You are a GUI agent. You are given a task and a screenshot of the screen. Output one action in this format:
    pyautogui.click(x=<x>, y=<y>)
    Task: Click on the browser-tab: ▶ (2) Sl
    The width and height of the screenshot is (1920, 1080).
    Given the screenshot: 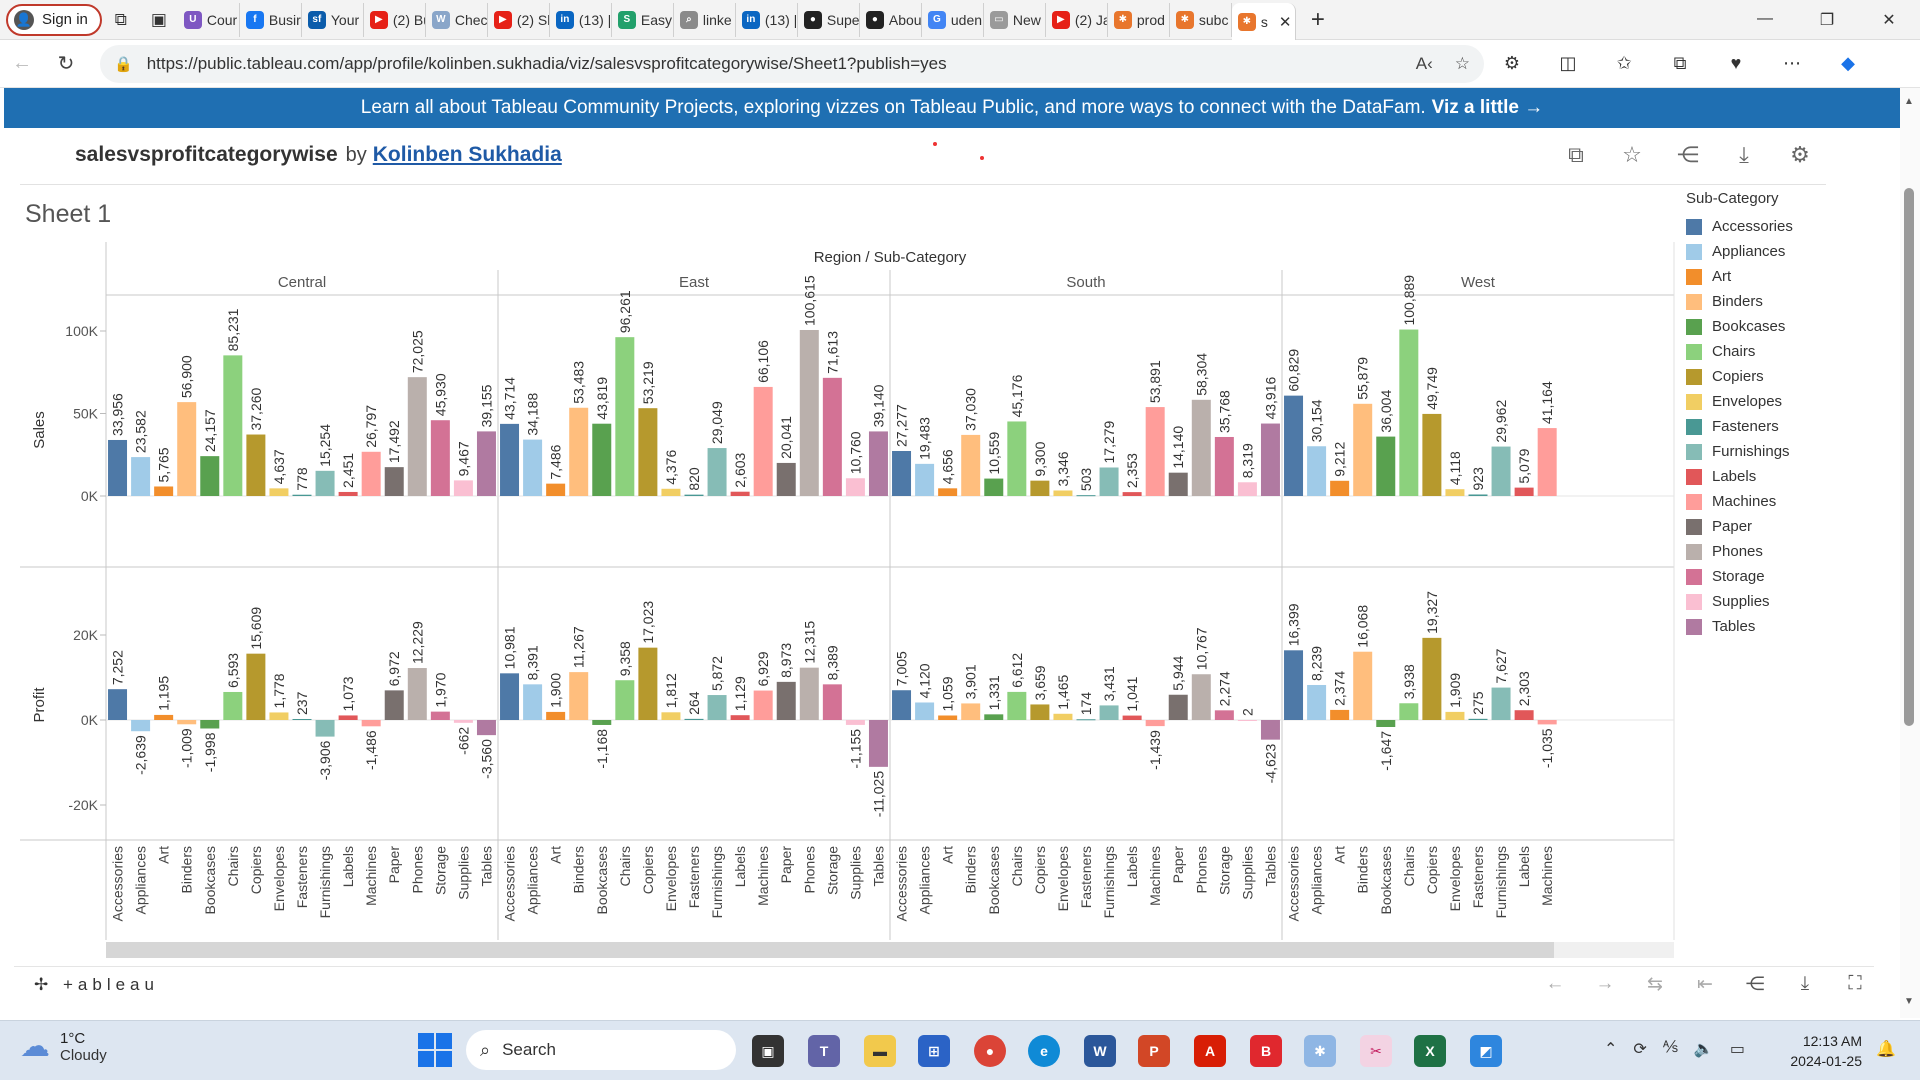 What is the action you would take?
    pyautogui.click(x=519, y=19)
    